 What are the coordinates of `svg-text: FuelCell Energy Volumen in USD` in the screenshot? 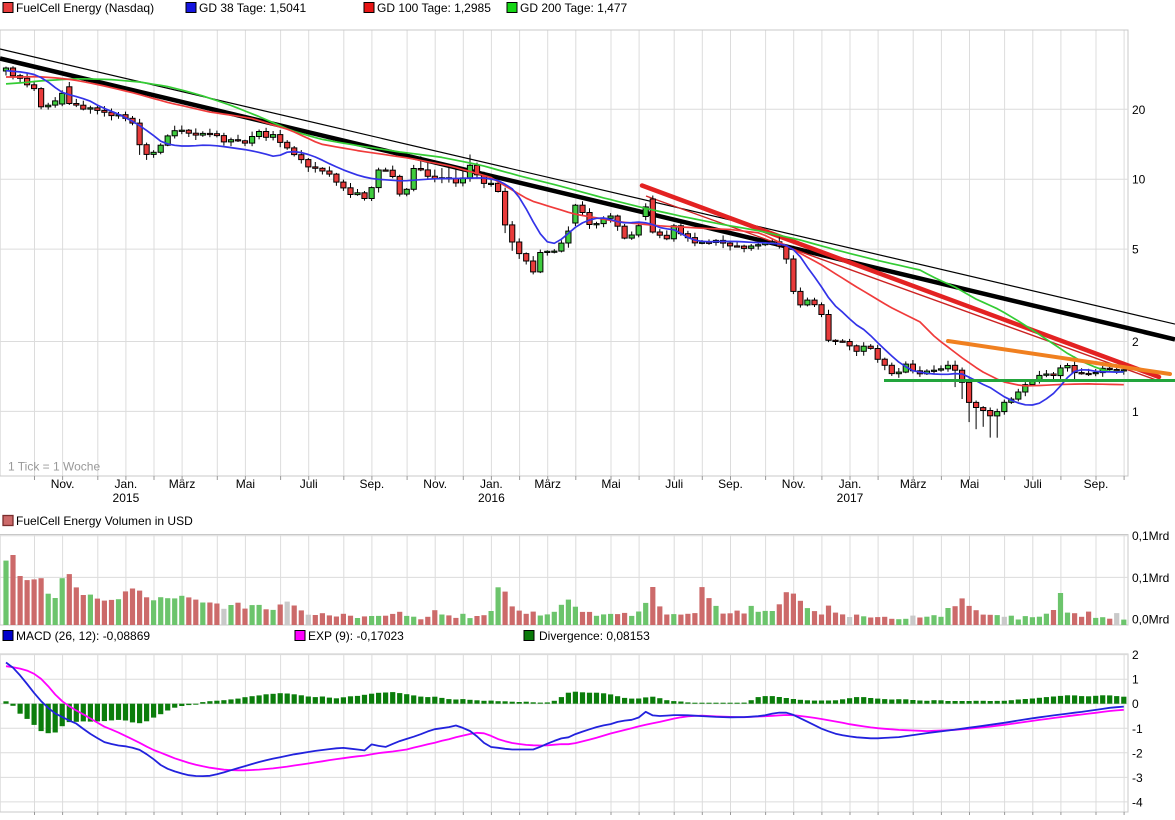 It's located at (104, 521).